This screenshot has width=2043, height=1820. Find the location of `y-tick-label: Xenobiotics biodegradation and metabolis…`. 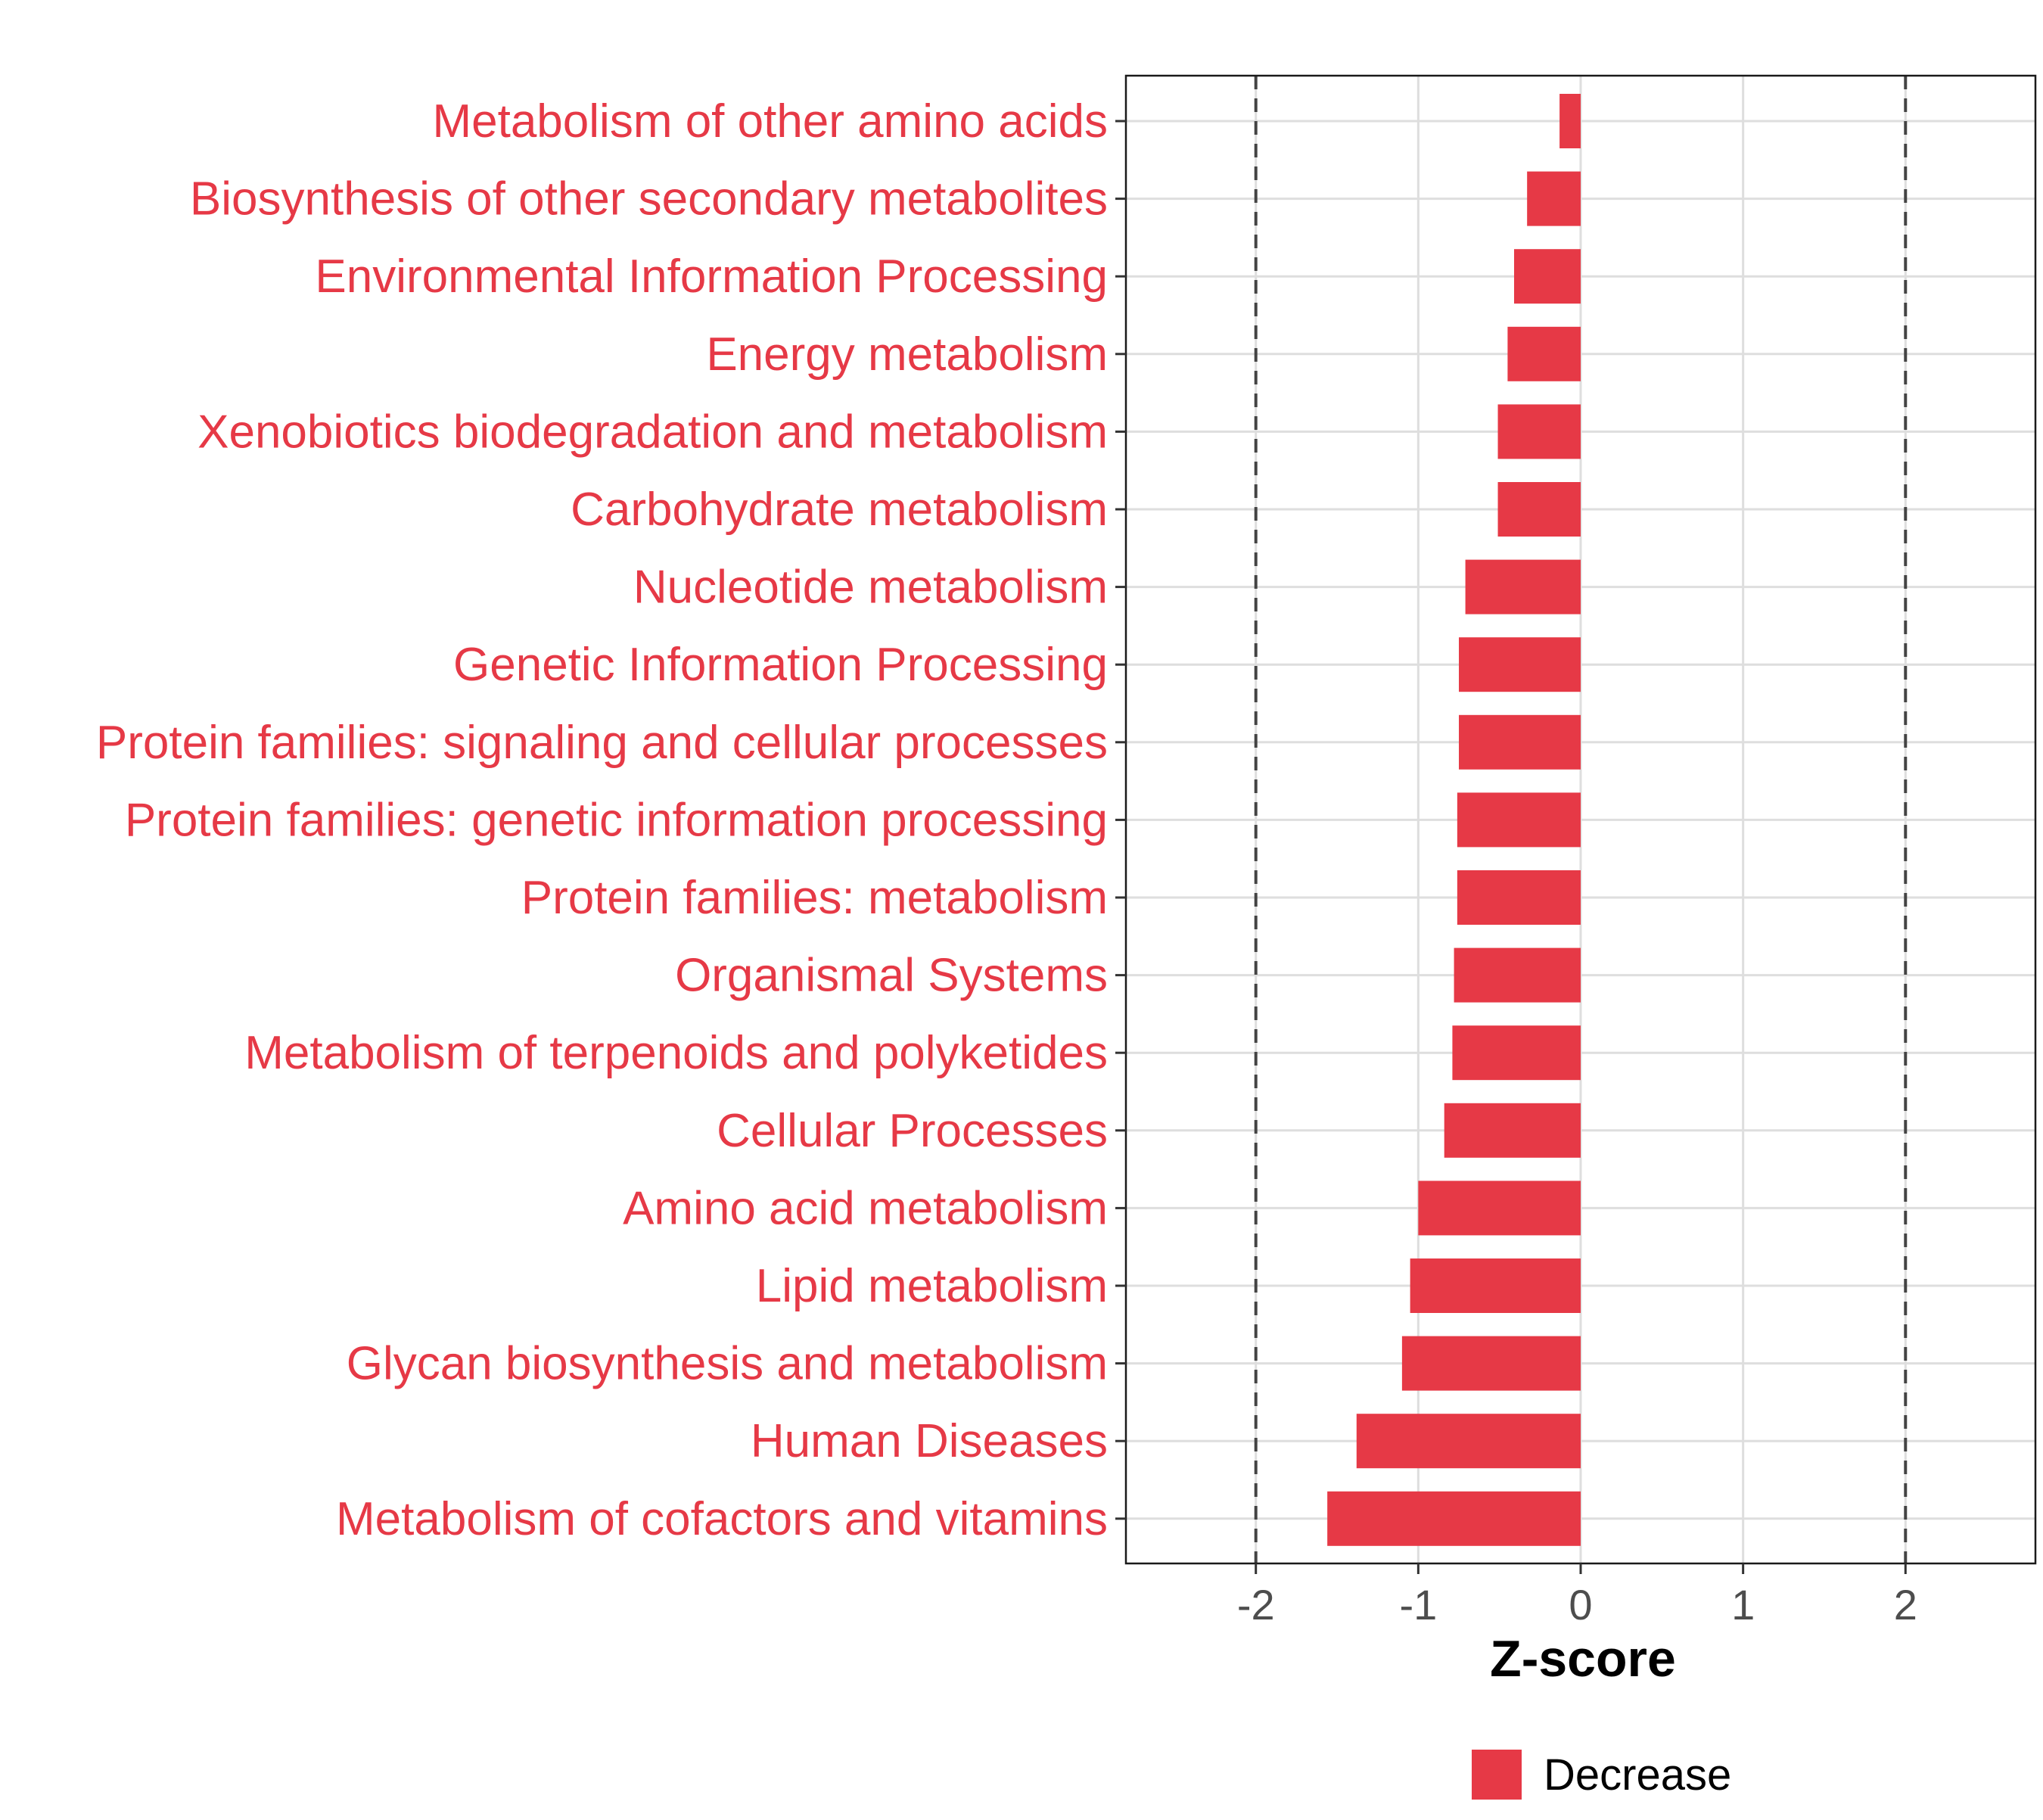

y-tick-label: Xenobiotics biodegradation and metabolis… is located at coordinates (653, 432).